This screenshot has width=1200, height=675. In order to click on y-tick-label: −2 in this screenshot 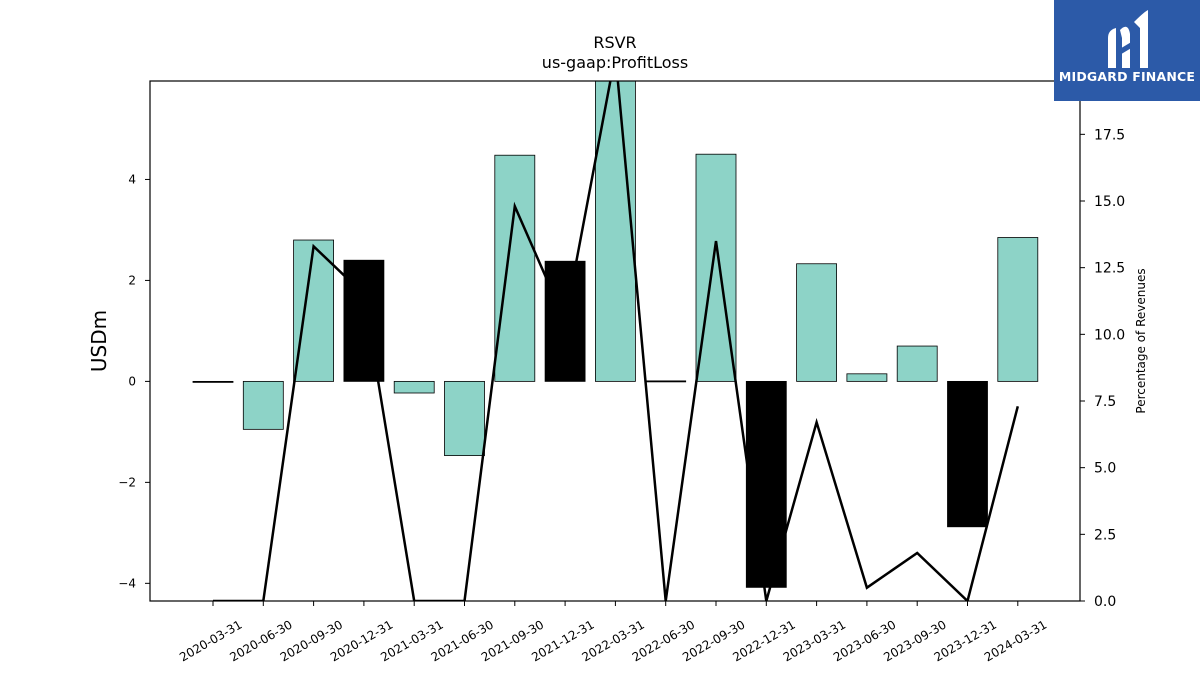, I will do `click(127, 482)`.